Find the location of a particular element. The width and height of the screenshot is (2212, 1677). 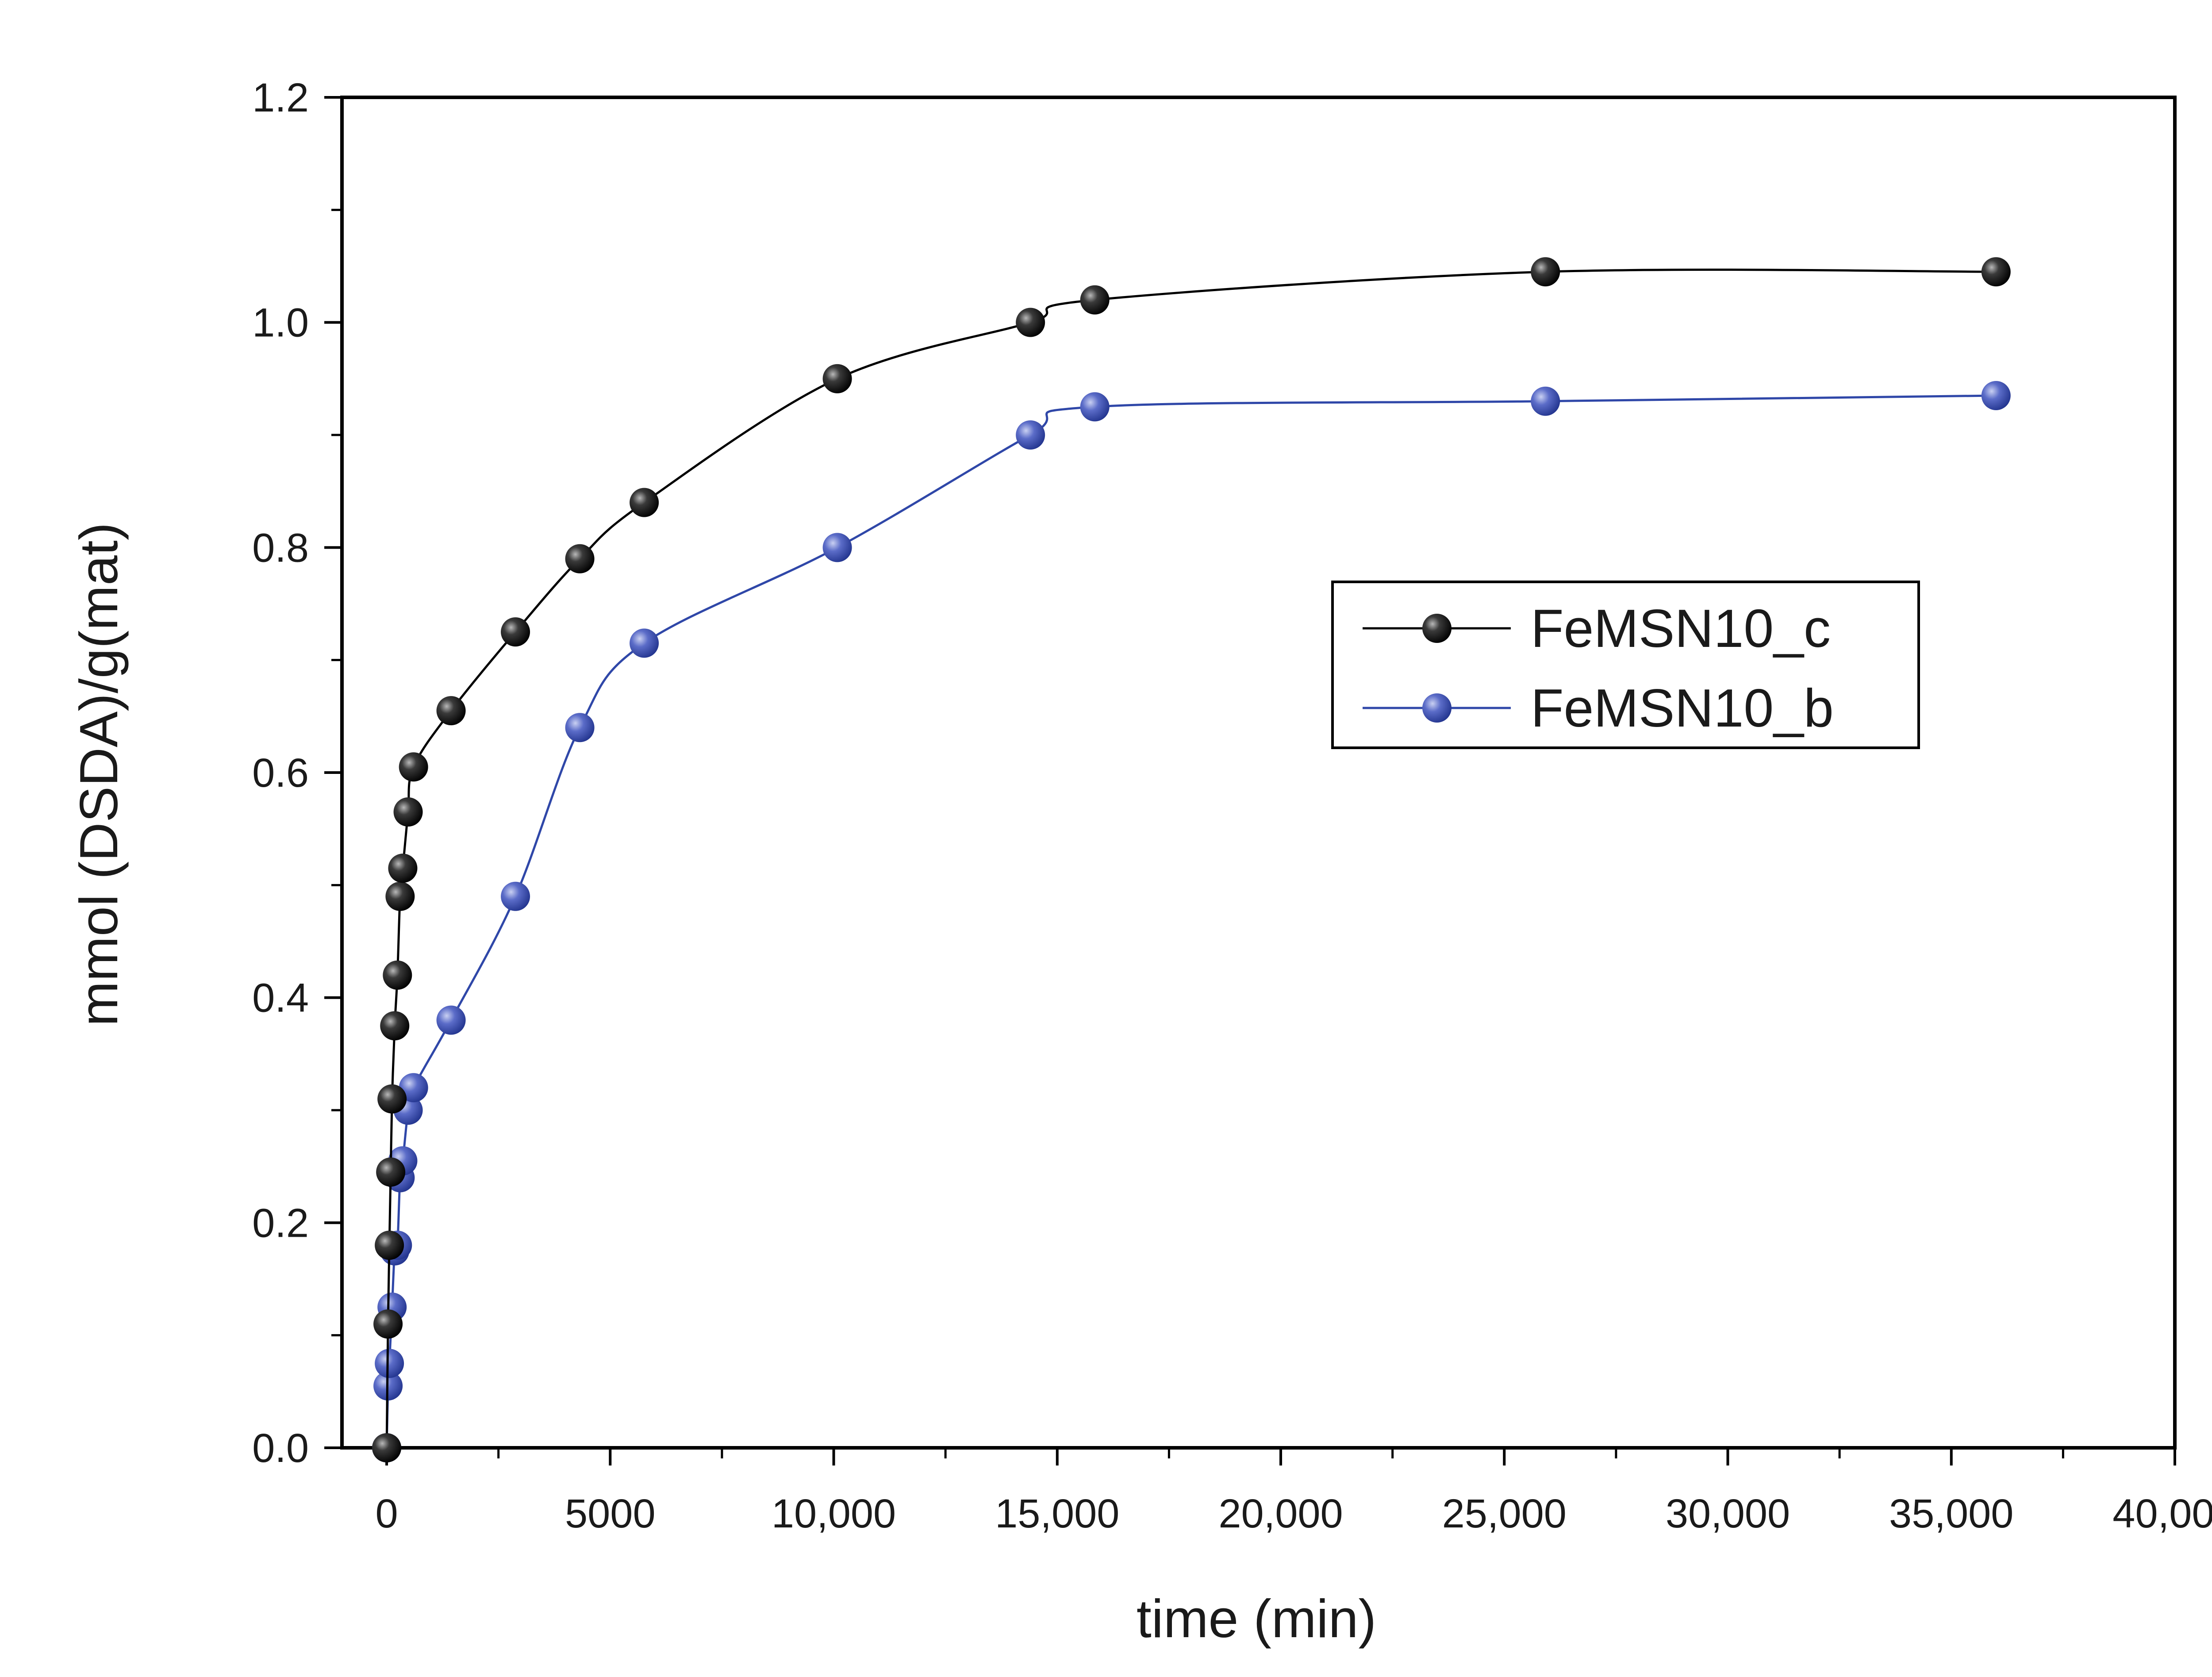

x-tick-label: 0 is located at coordinates (387, 1513).